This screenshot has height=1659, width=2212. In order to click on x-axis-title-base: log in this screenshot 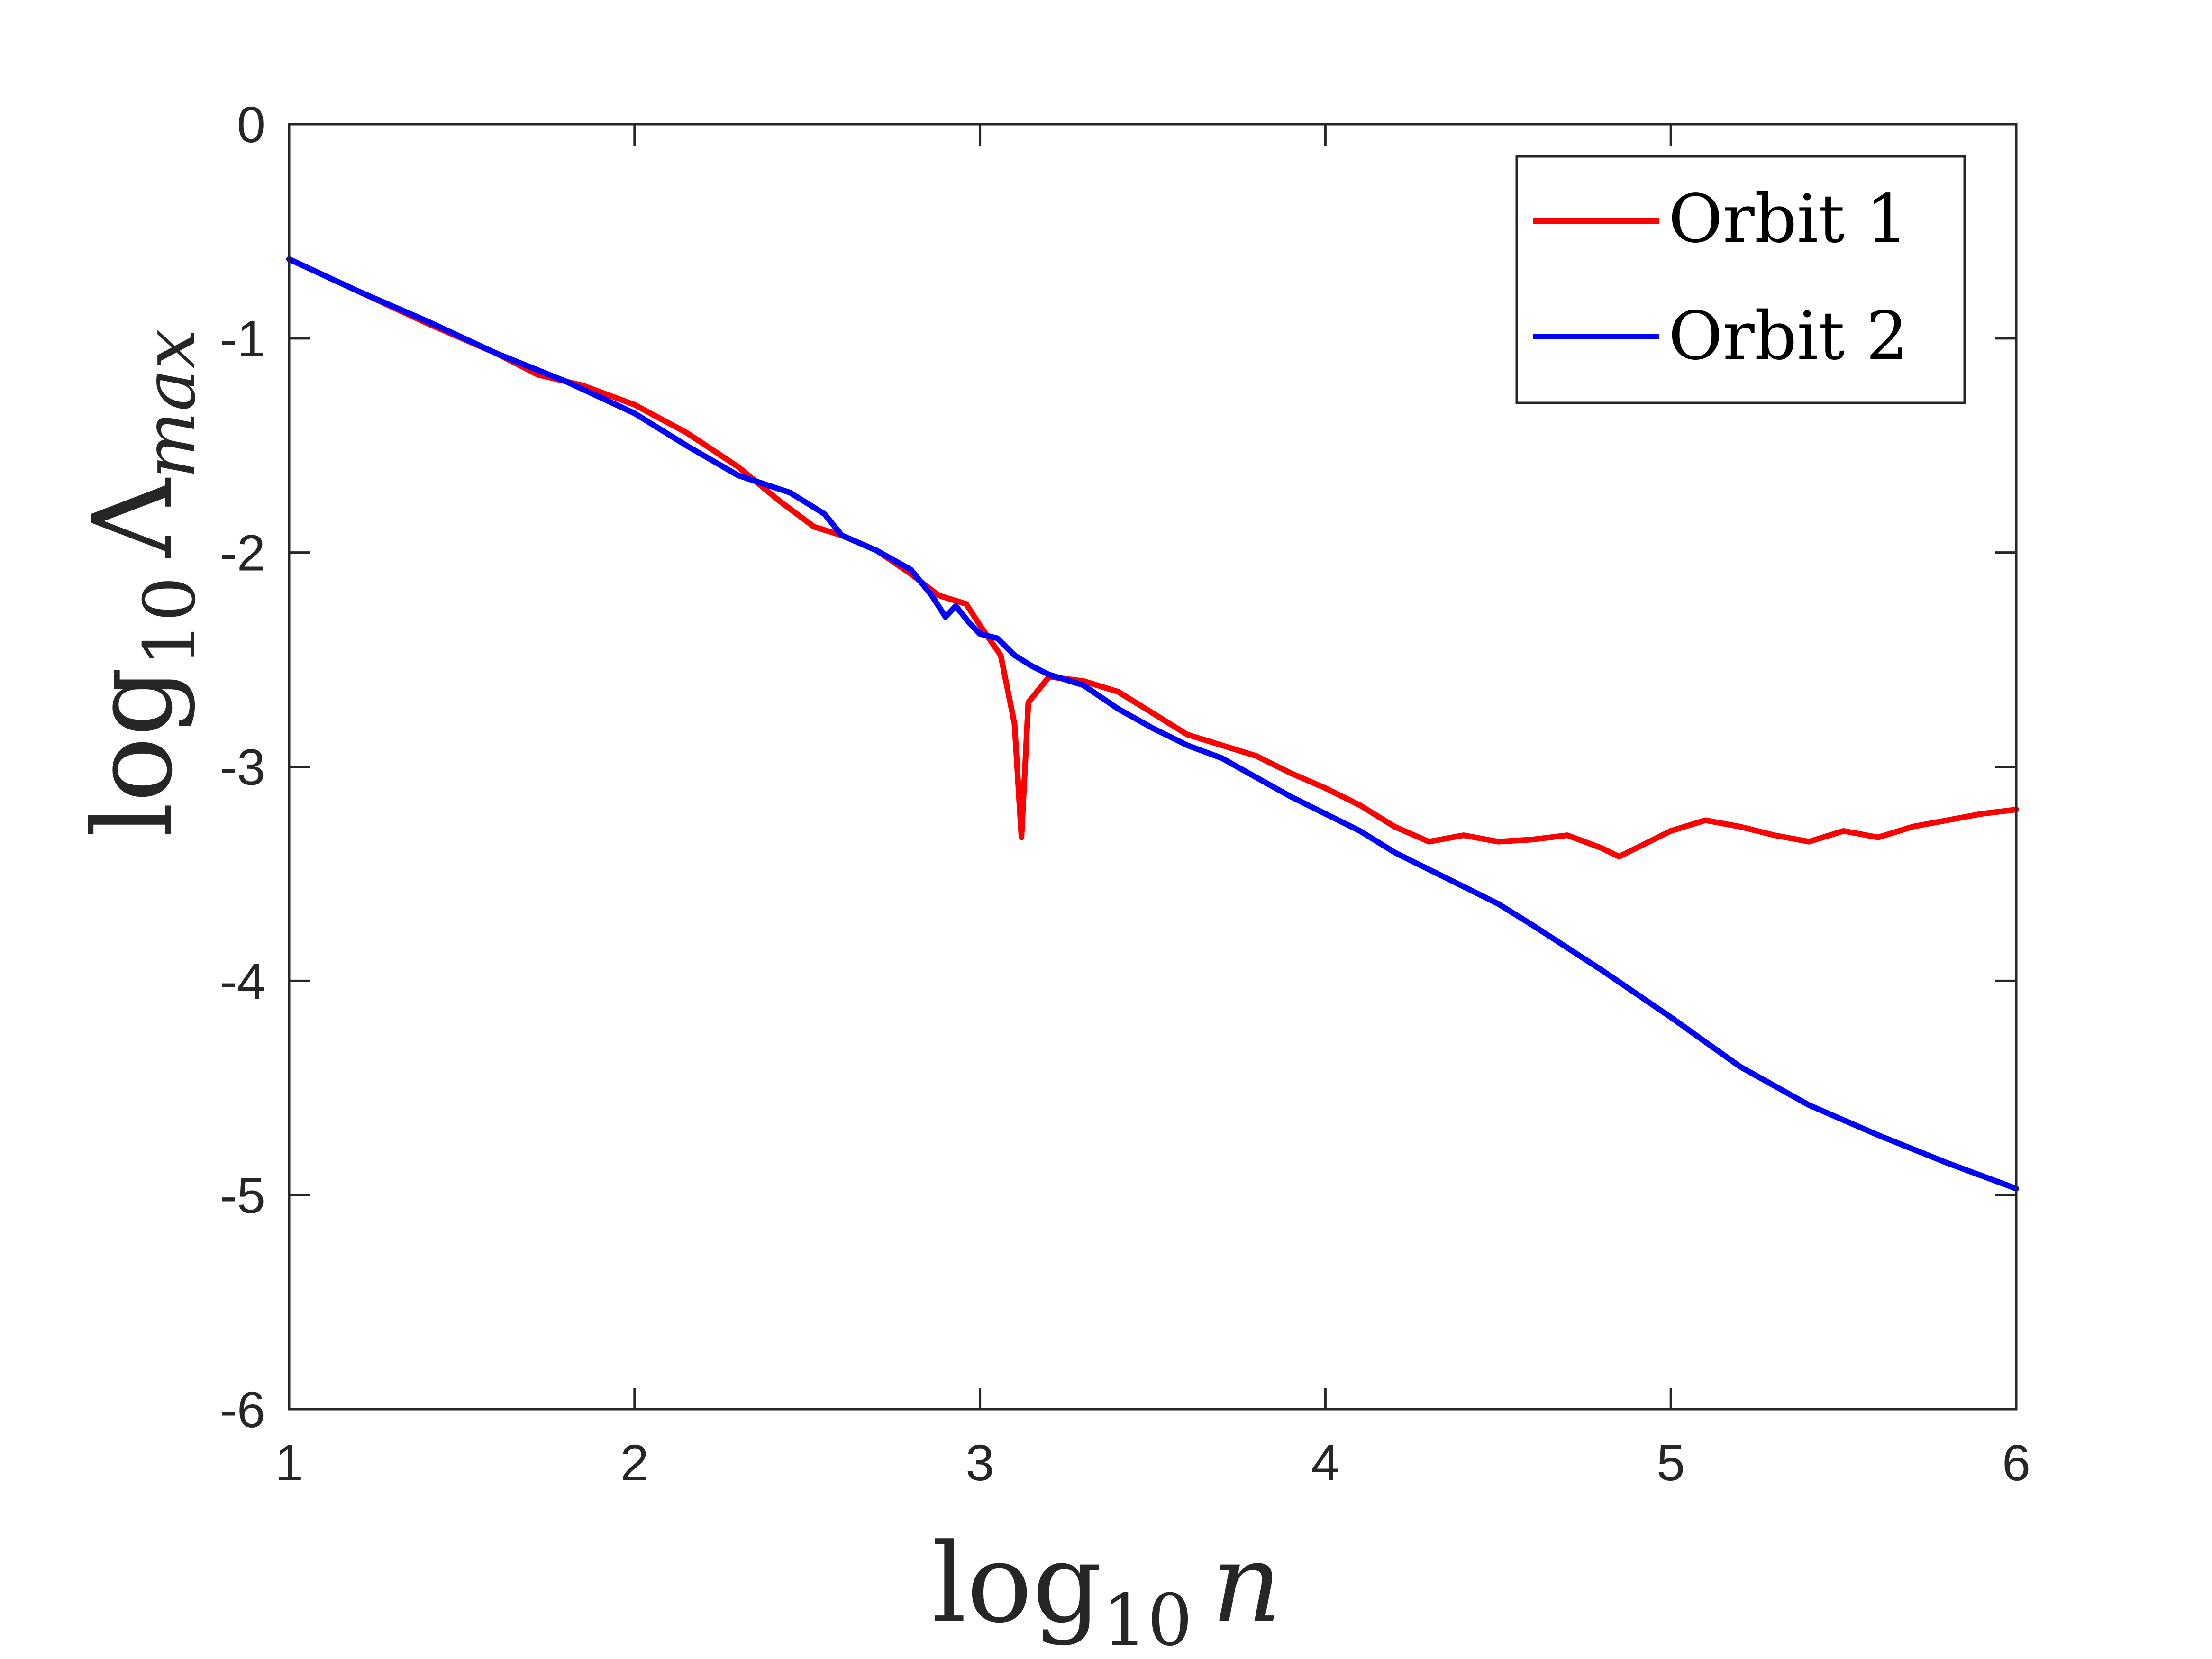, I will do `click(1017, 1584)`.